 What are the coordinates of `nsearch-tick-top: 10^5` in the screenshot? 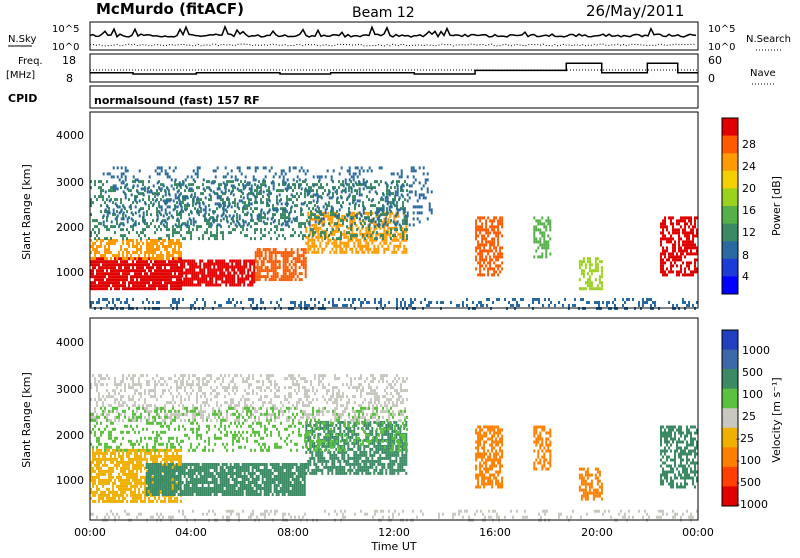 It's located at (721, 29).